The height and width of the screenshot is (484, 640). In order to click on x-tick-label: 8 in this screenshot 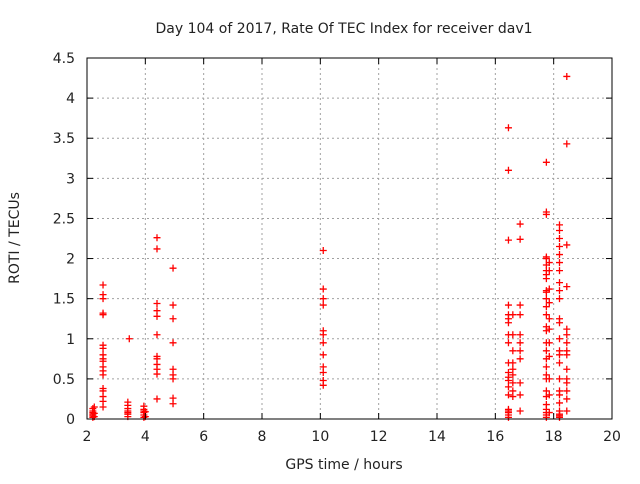, I will do `click(262, 437)`.